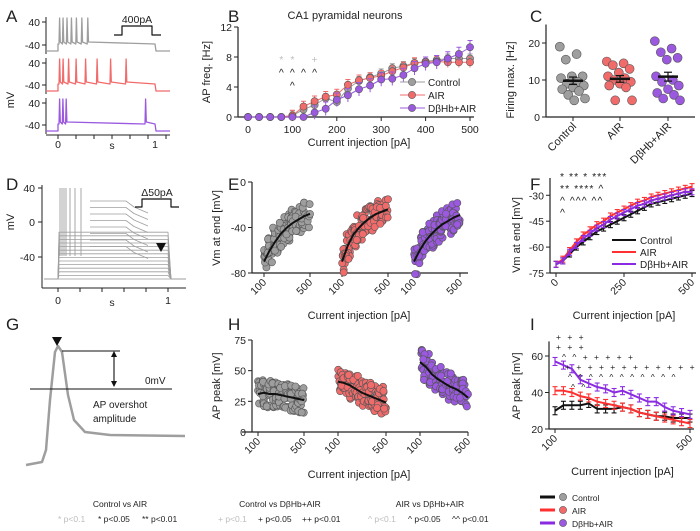 This screenshot has width=700, height=531. What do you see at coordinates (159, 519) in the screenshot?
I see `footer-sig-p01: ** p<0.01` at bounding box center [159, 519].